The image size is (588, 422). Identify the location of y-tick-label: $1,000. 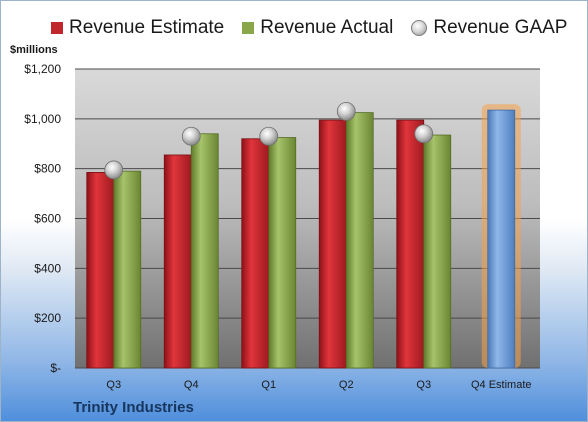
(42, 119).